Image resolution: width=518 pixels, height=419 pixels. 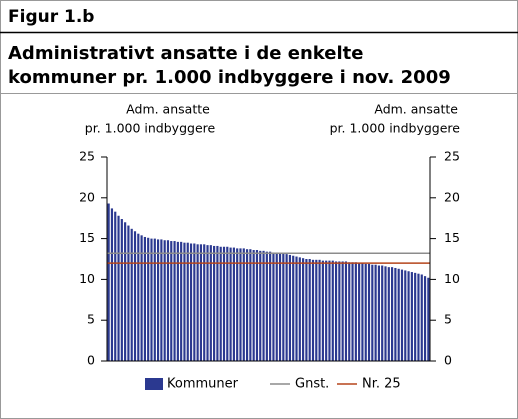 I want to click on legend-label: Gnst., so click(x=312, y=384).